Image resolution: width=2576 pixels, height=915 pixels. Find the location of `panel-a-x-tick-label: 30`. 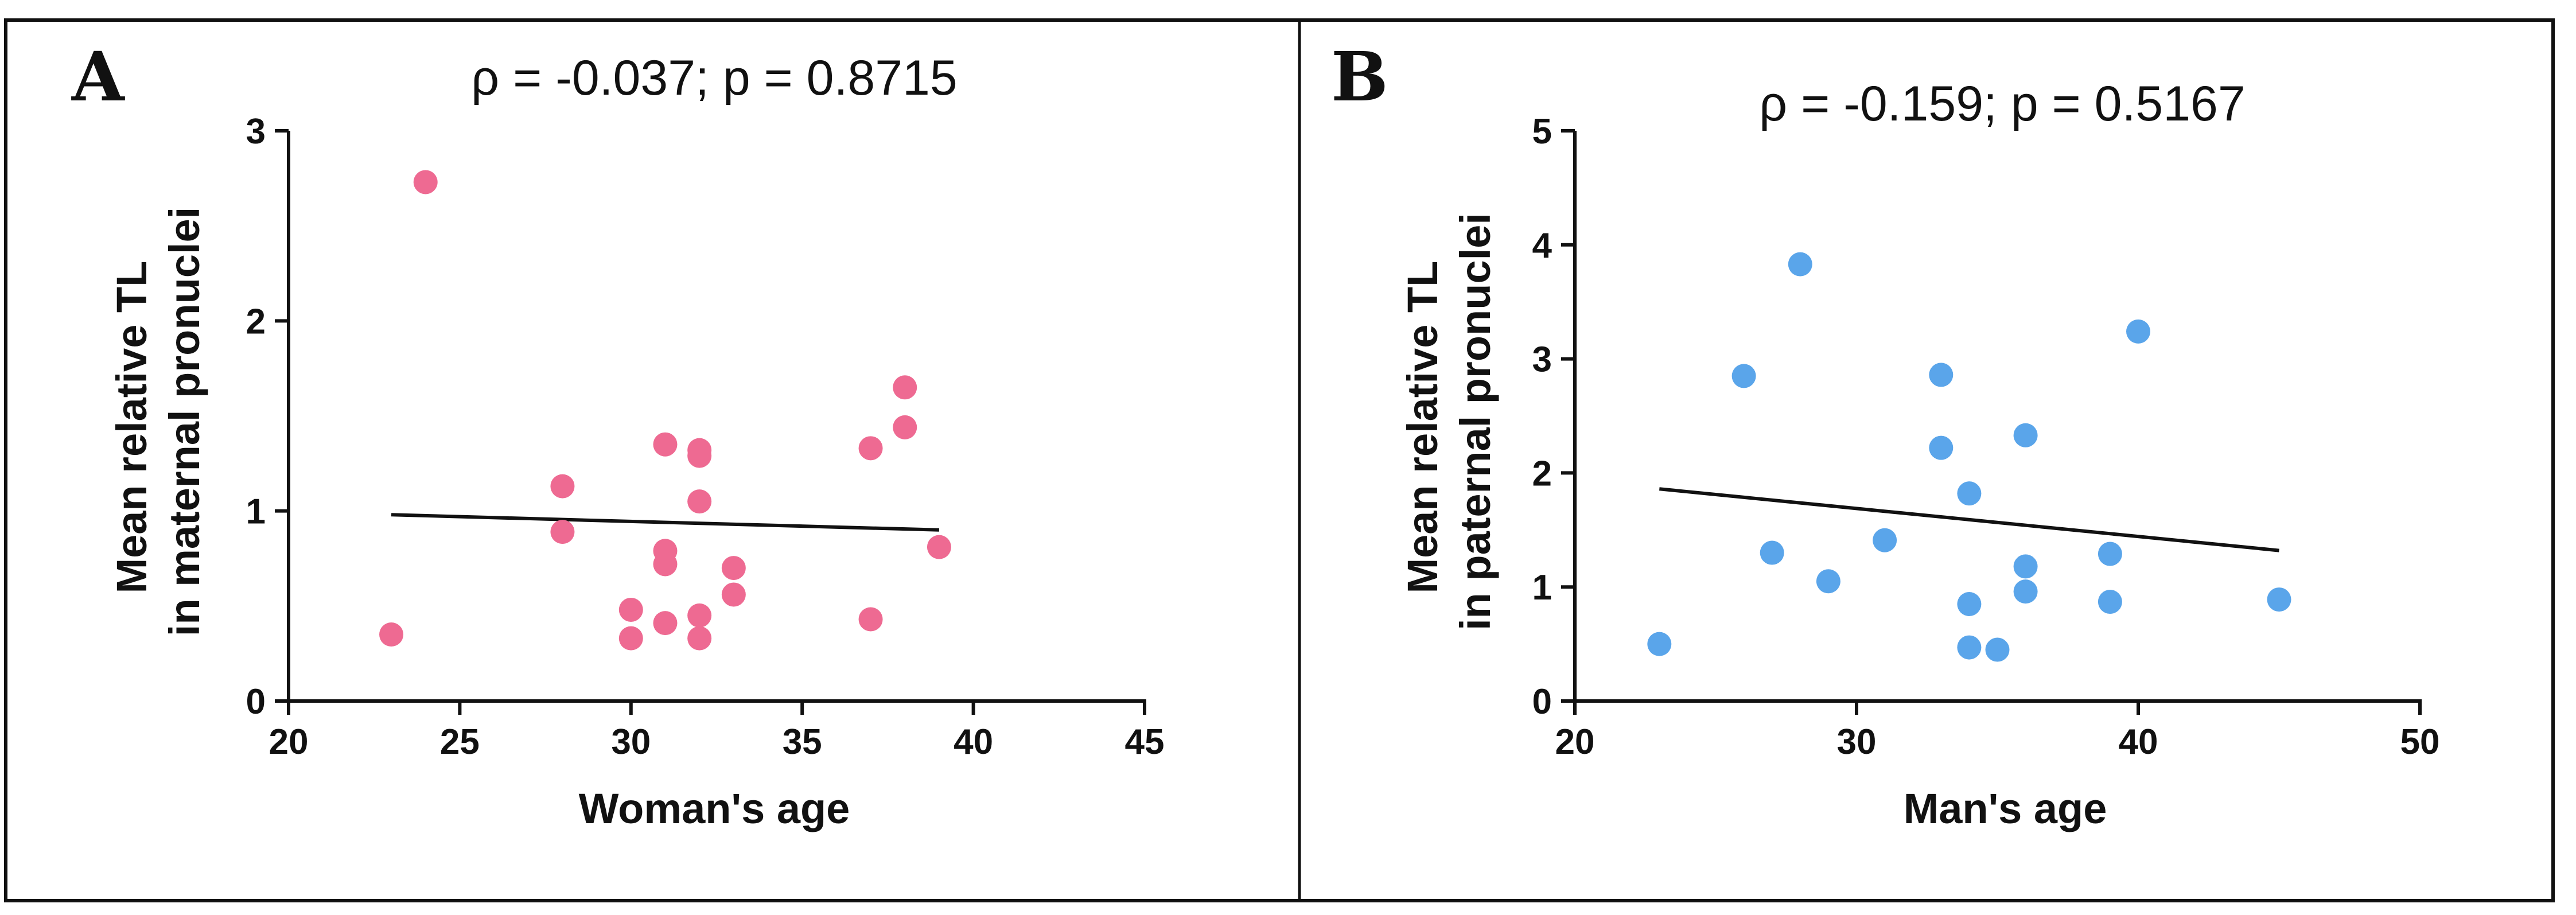

panel-a-x-tick-label: 30 is located at coordinates (631, 742).